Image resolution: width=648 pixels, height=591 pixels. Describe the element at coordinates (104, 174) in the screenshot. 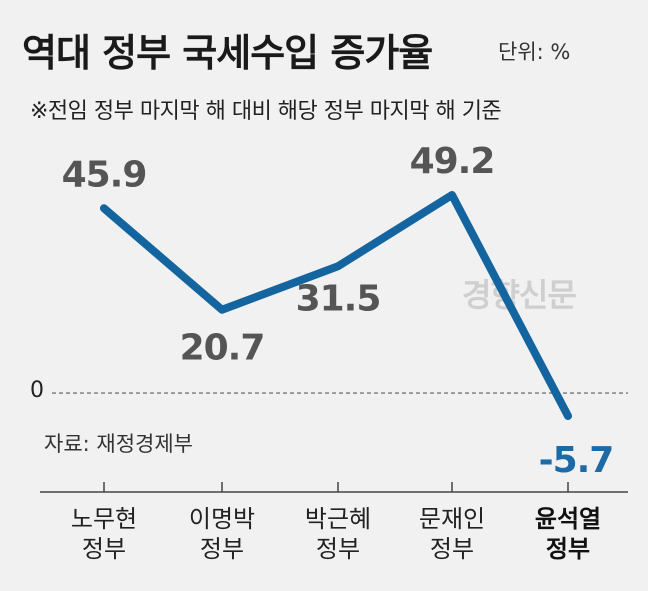

I see `data-label: 45.9` at that location.